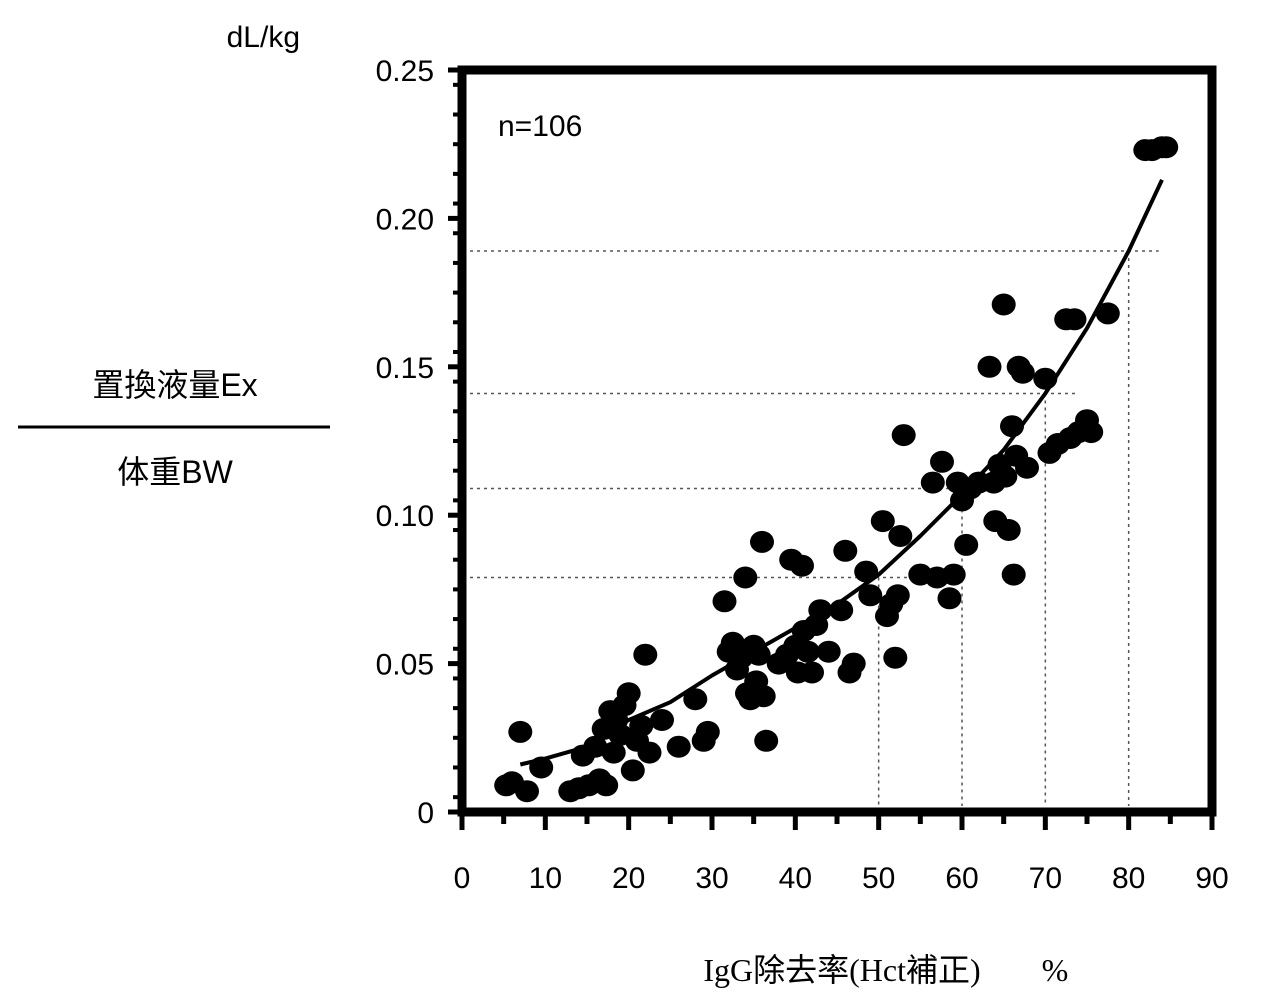  What do you see at coordinates (1055, 970) in the screenshot?
I see `x-axis-unit: %` at bounding box center [1055, 970].